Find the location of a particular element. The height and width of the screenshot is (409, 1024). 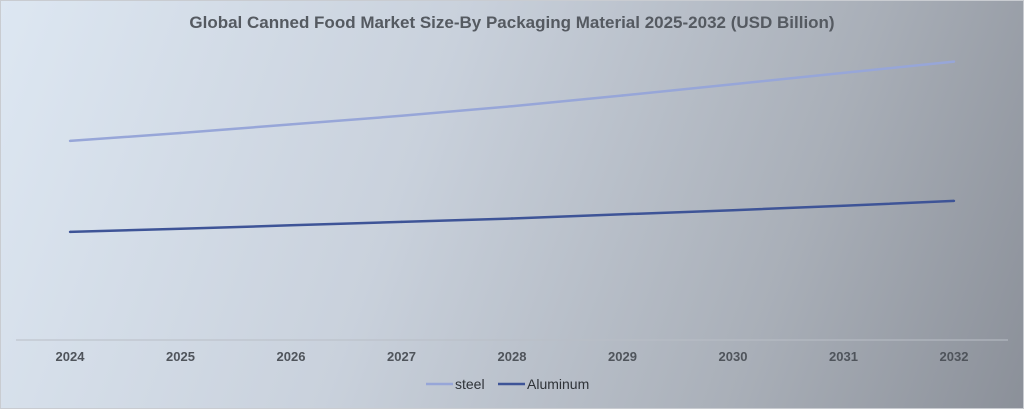

data-point-aluminum-2025 is located at coordinates (180, 228).